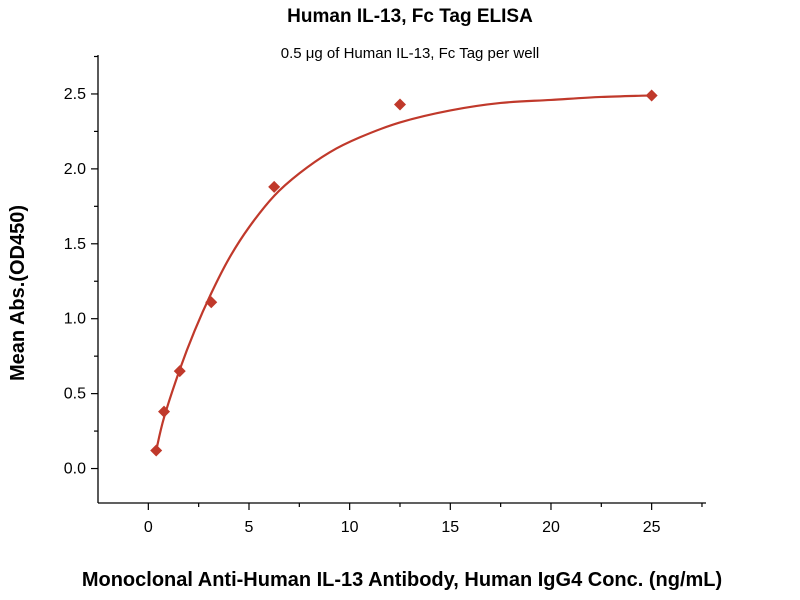 Image resolution: width=800 pixels, height=600 pixels. What do you see at coordinates (652, 527) in the screenshot?
I see `x-tick-label-5: 25` at bounding box center [652, 527].